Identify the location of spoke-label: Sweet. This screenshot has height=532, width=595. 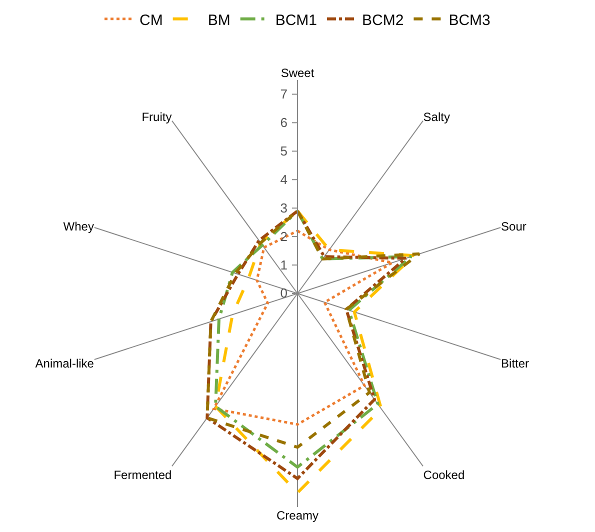
(297, 73).